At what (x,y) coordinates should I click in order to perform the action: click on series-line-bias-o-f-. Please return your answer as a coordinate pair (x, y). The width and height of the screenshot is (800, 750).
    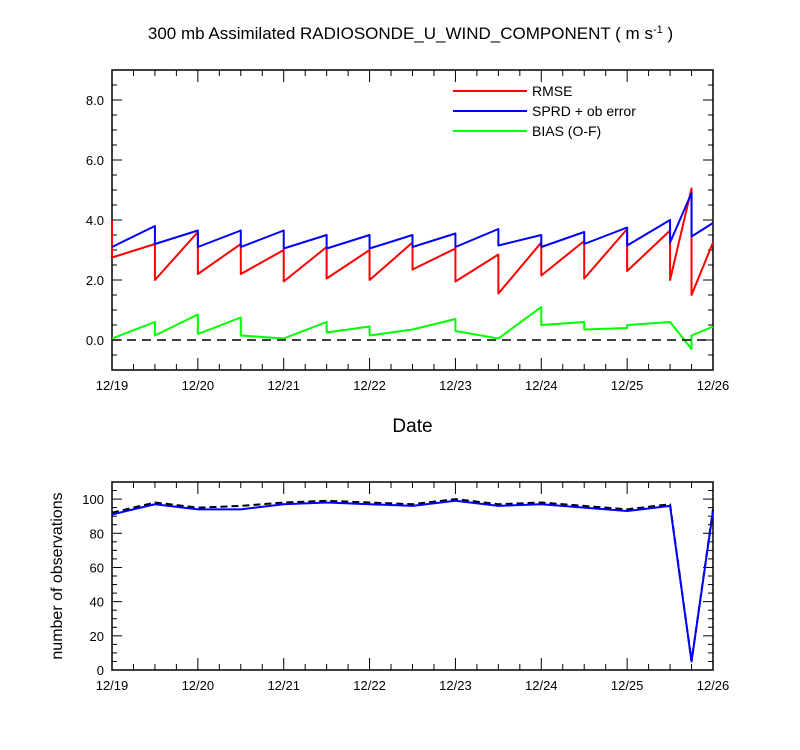
    Looking at the image, I should click on (412, 328).